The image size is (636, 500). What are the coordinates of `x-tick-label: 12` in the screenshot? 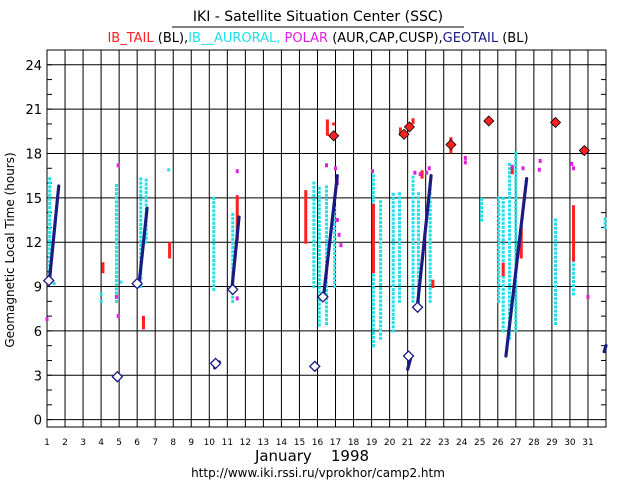 It's located at (245, 443).